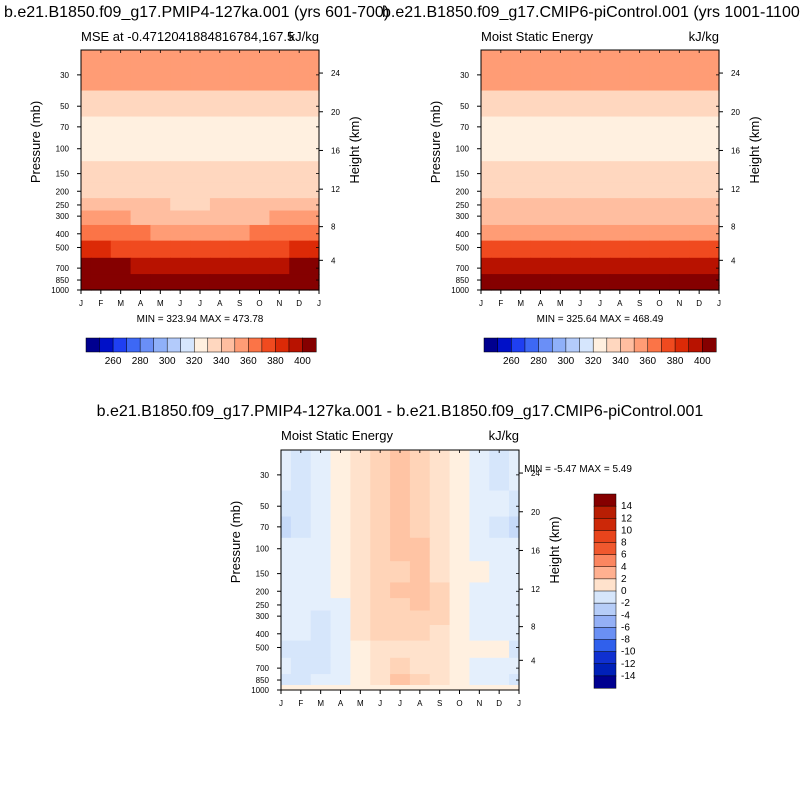 This screenshot has height=800, width=800. Describe the element at coordinates (63, 247) in the screenshot. I see `y-tick-label-500: 500` at that location.